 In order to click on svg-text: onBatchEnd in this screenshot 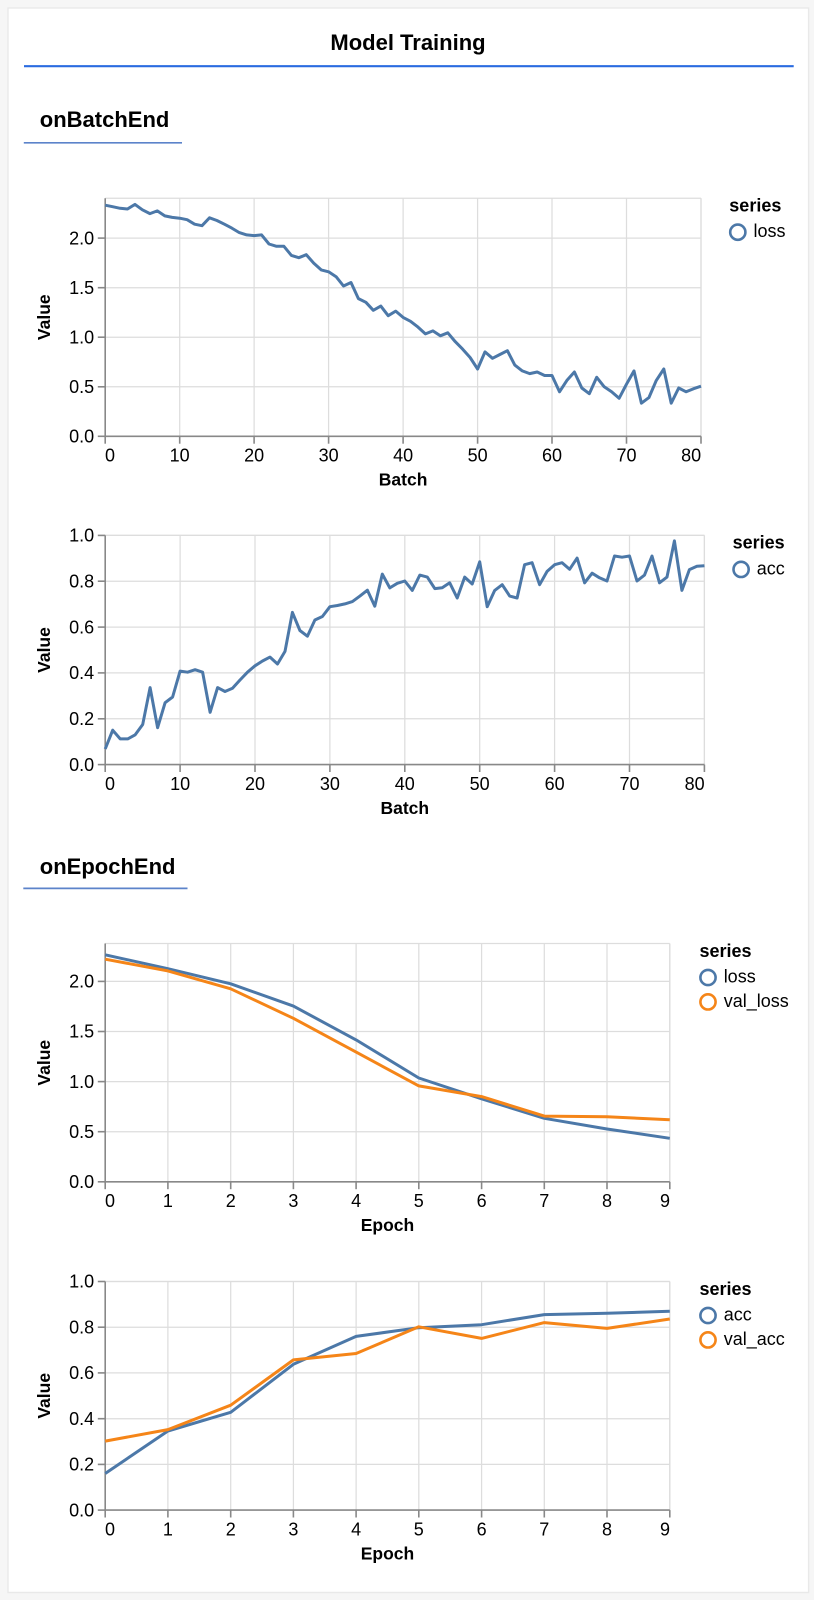, I will do `click(105, 119)`.